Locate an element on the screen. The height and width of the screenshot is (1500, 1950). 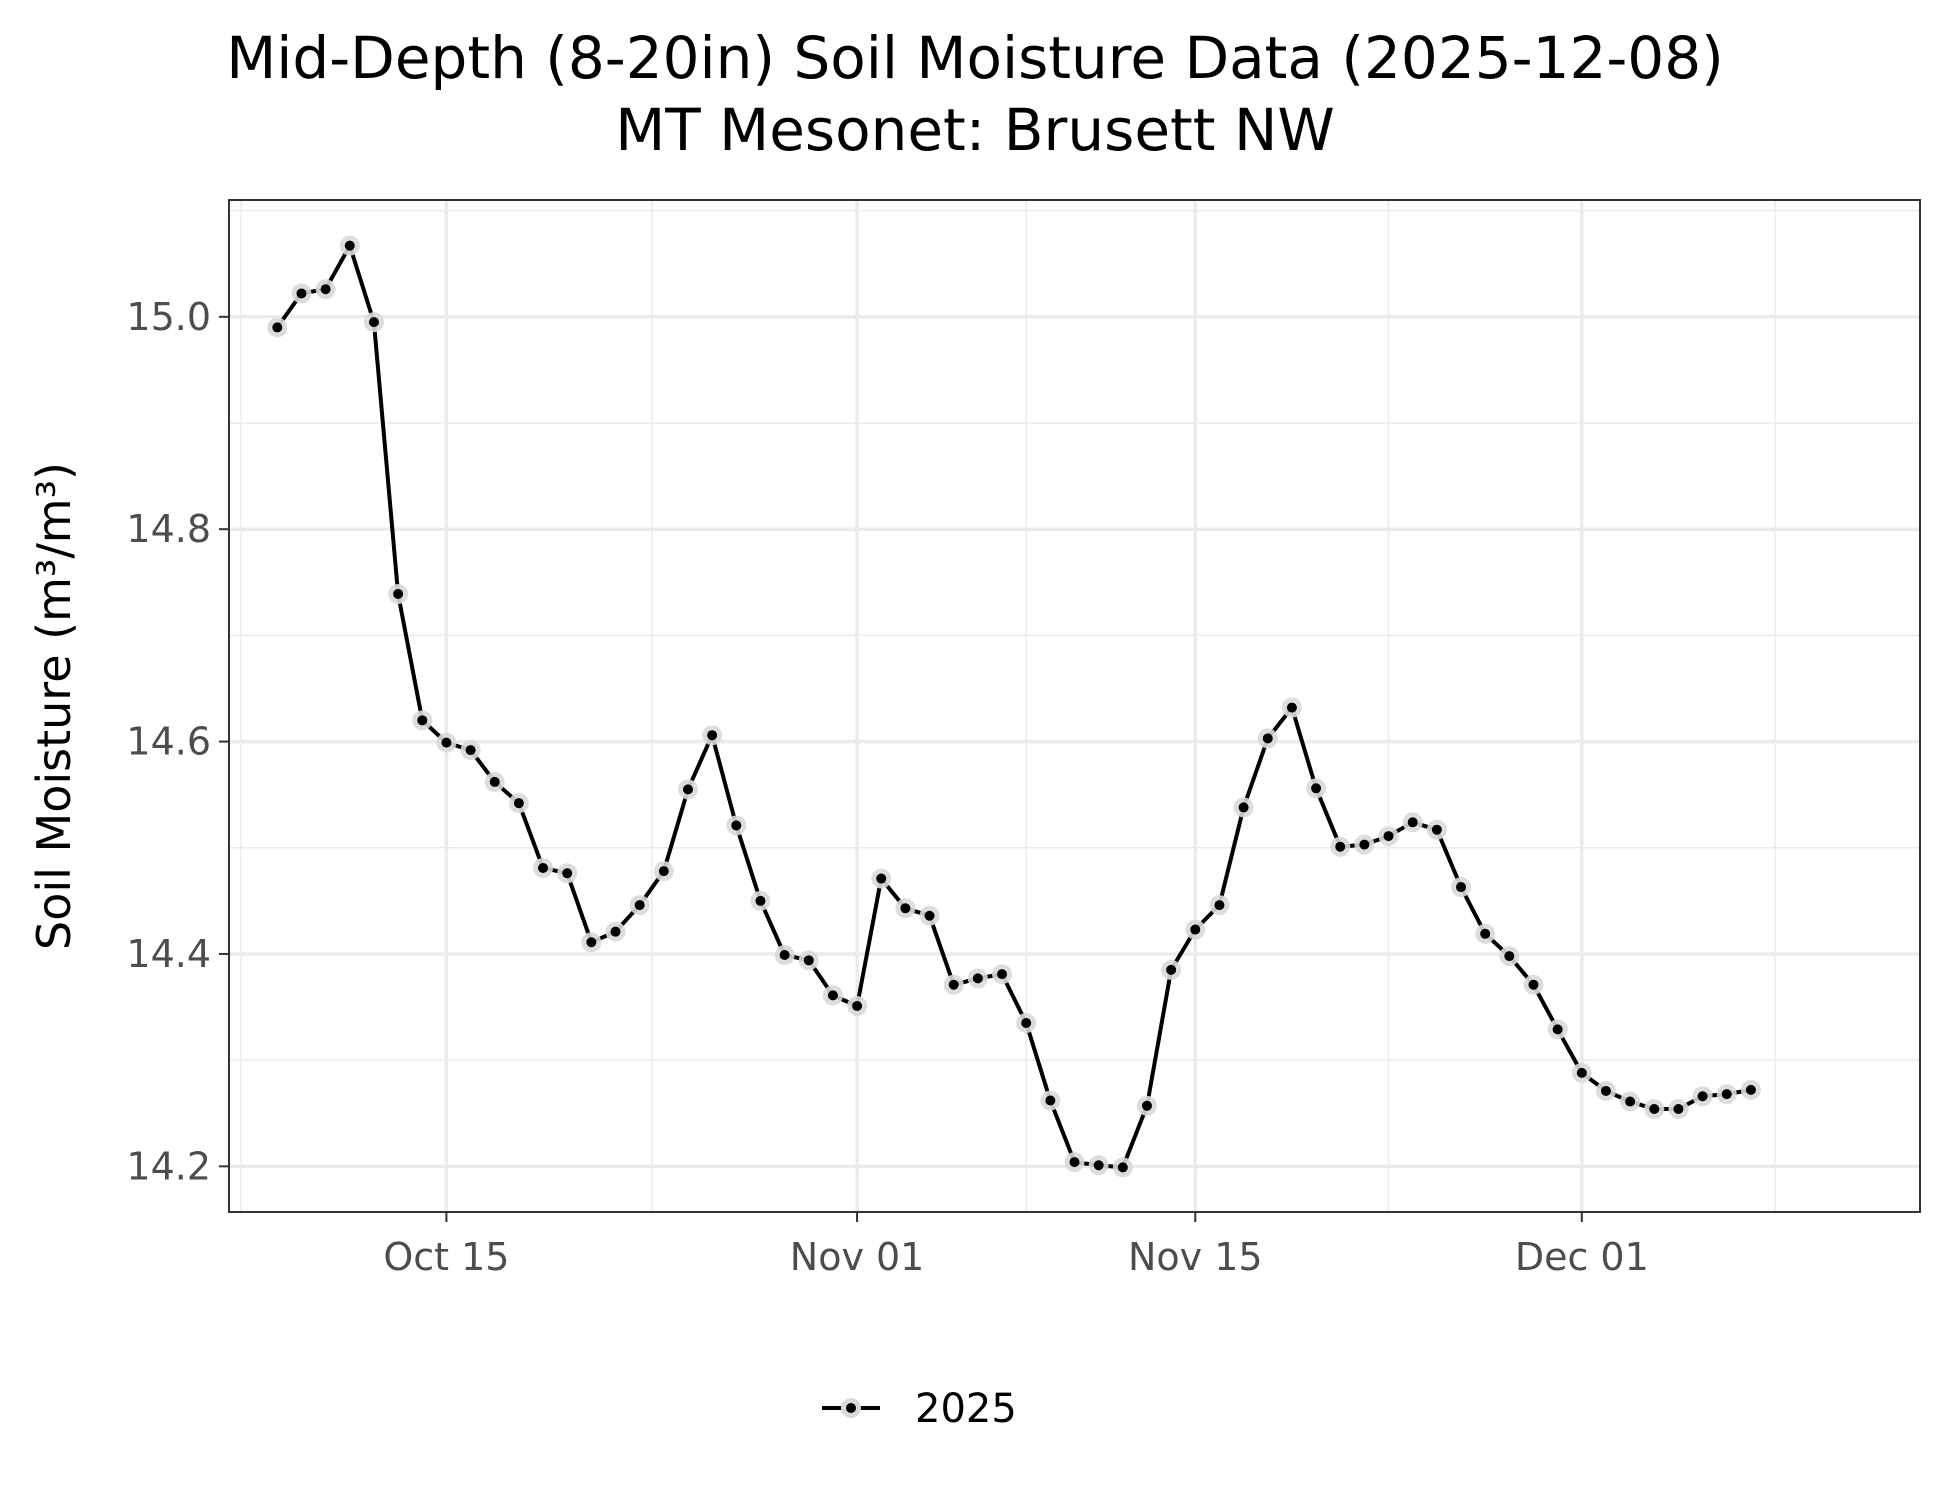
y-axis: 14.2 14.4 14.6 14.8 15.0 is located at coordinates (177, 741).